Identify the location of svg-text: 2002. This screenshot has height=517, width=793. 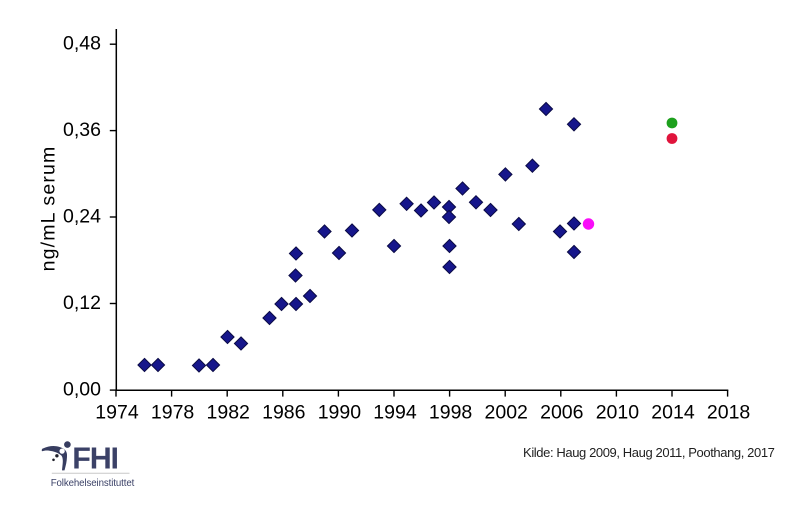
(506, 413).